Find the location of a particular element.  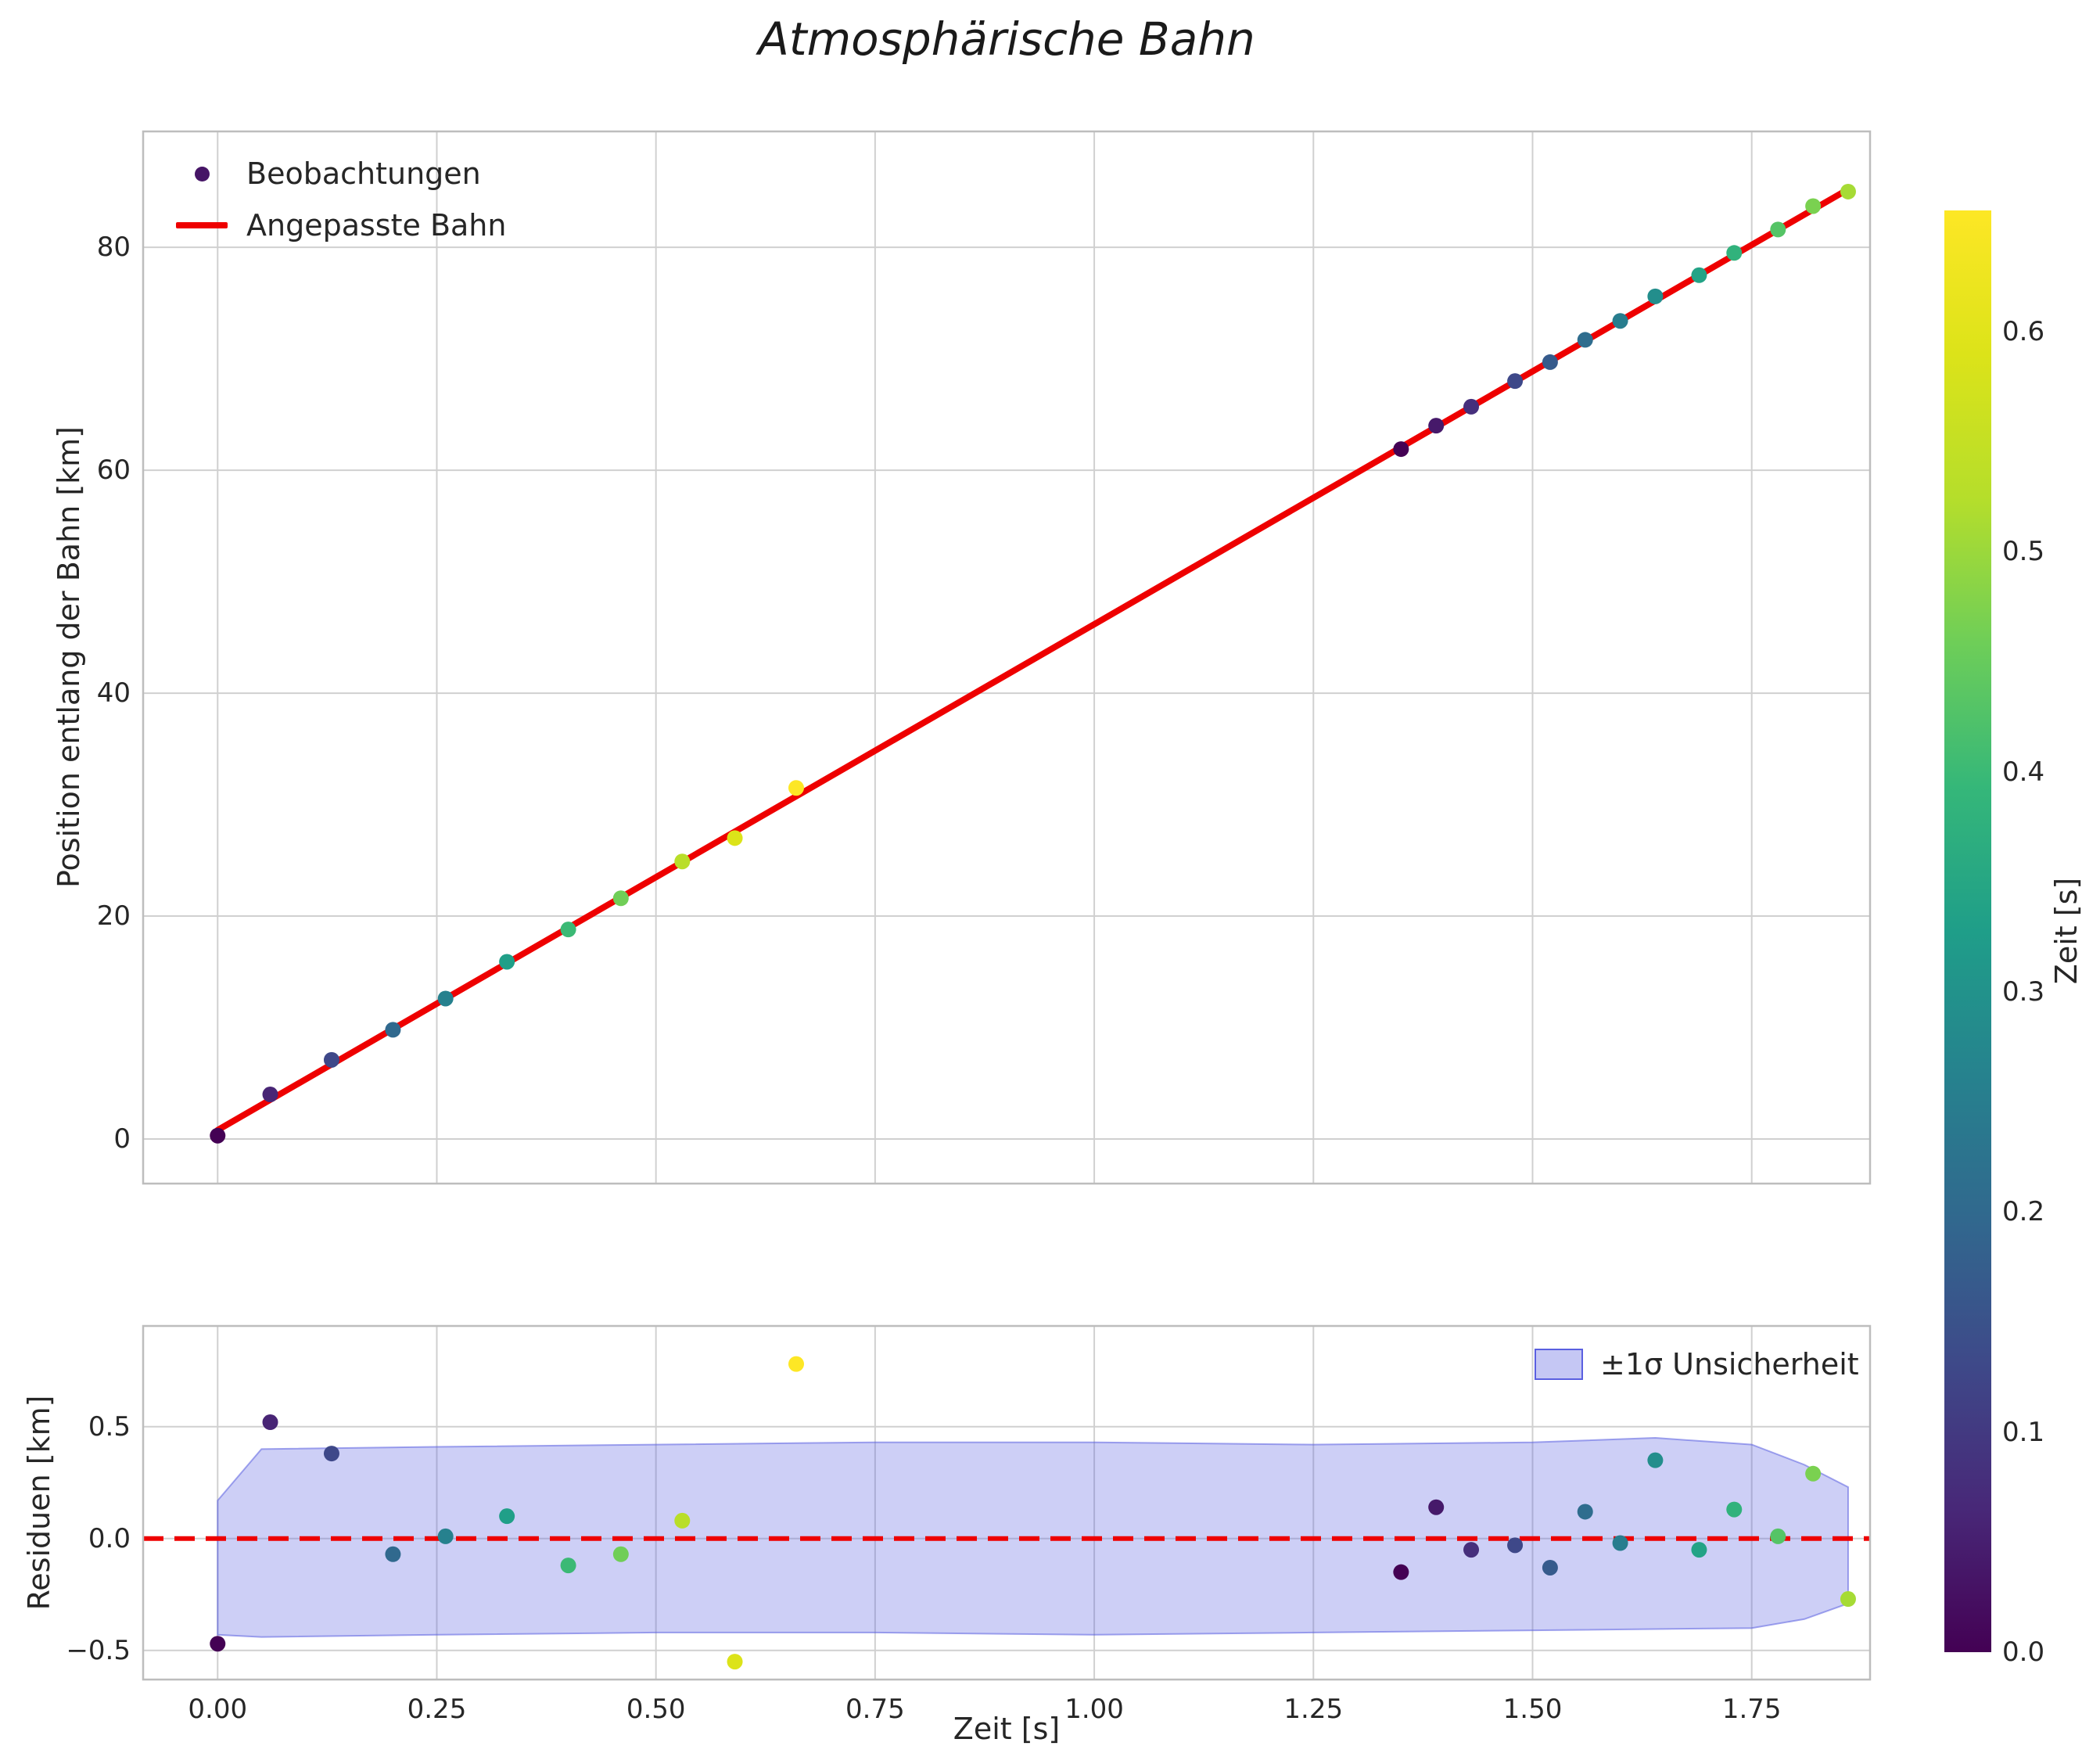

observation-marker-icon is located at coordinates (202, 174).